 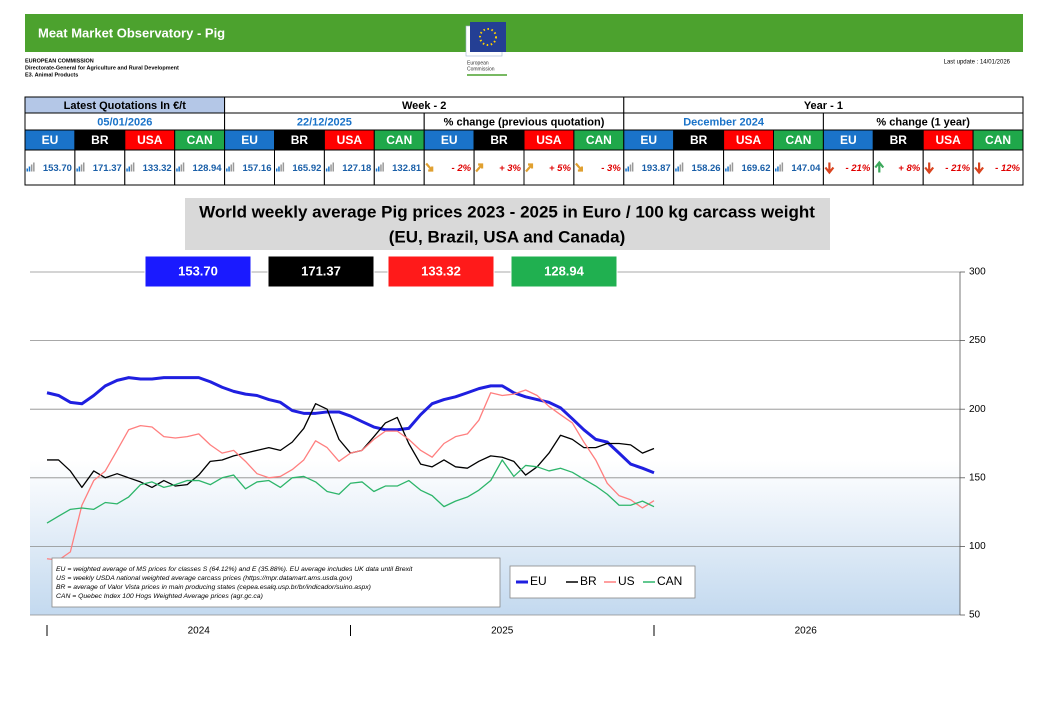 What do you see at coordinates (157, 168) in the screenshot?
I see `price-value: 133.32` at bounding box center [157, 168].